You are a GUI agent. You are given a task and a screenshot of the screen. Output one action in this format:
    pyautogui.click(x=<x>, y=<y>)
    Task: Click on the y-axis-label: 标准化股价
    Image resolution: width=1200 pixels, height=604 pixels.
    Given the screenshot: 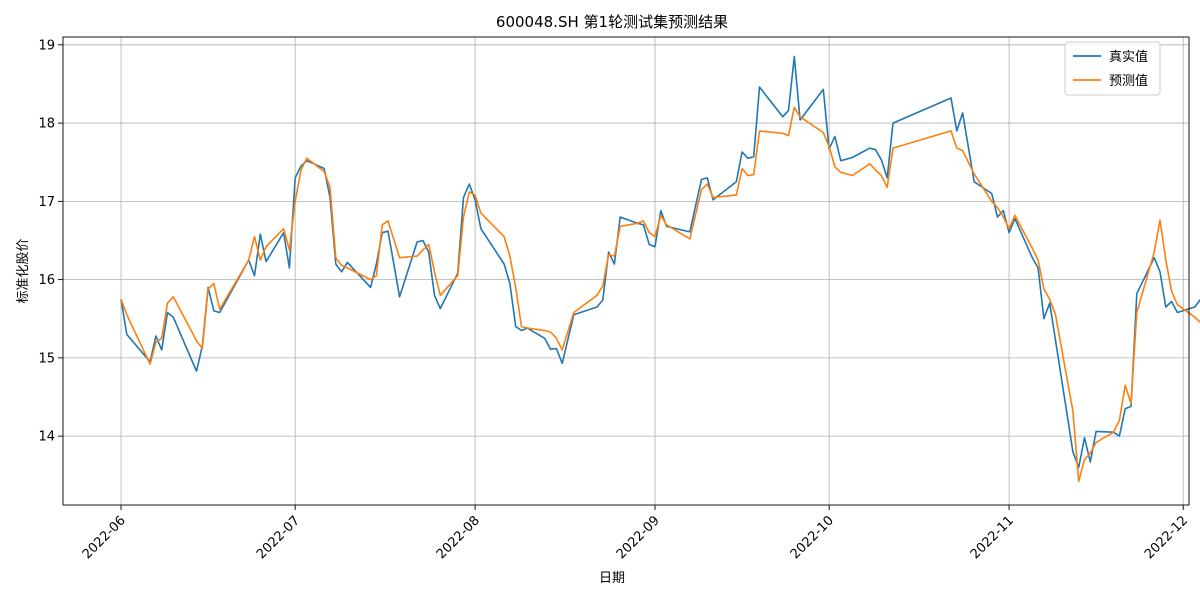 What is the action you would take?
    pyautogui.click(x=23, y=270)
    